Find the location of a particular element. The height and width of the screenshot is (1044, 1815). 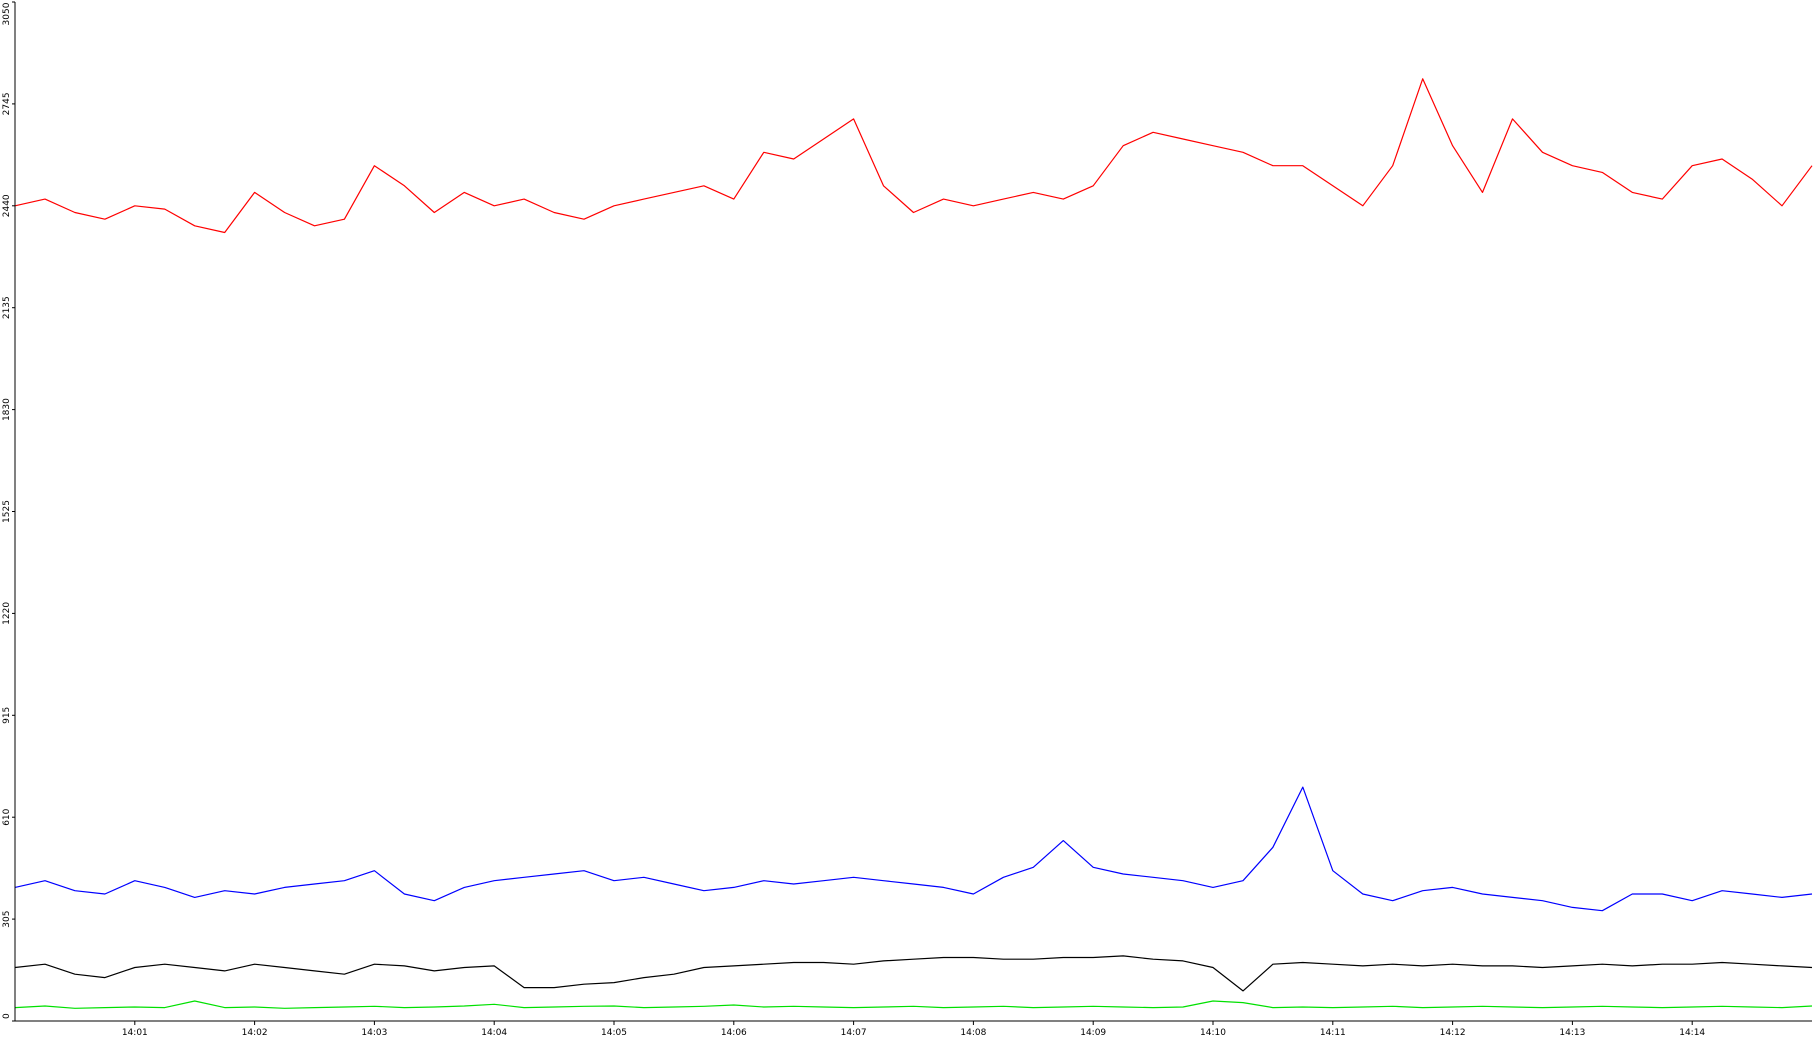

x-tick-label: 14:10 is located at coordinates (1213, 1033).